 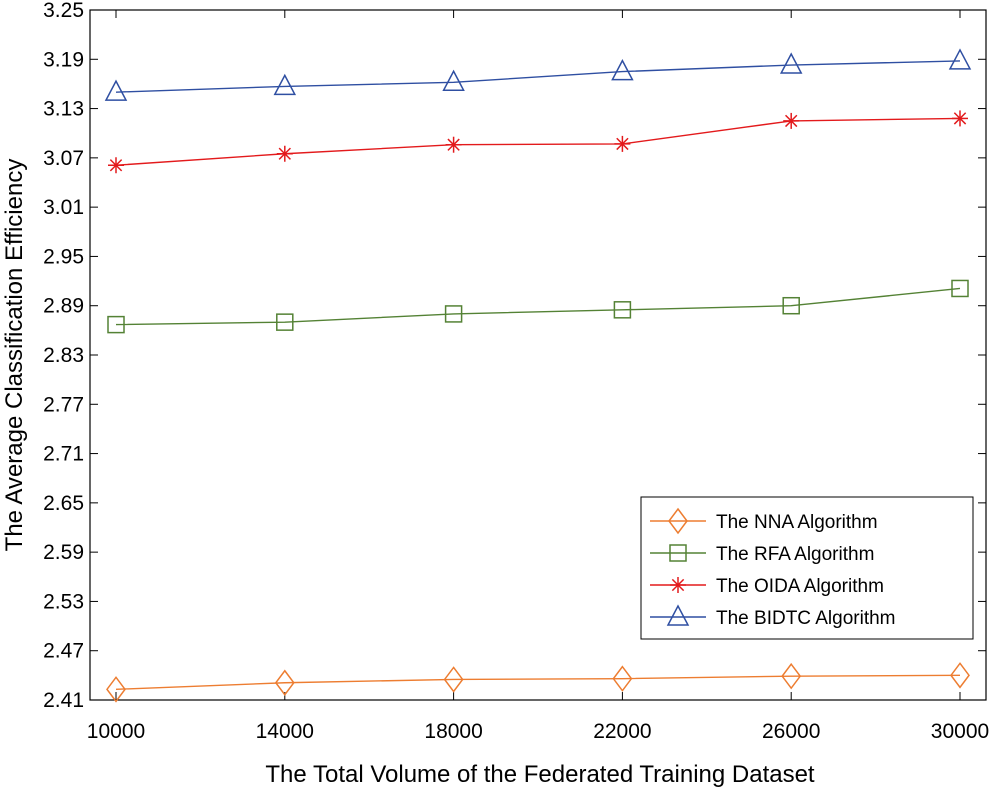 I want to click on series-line-rfa, so click(x=538, y=306).